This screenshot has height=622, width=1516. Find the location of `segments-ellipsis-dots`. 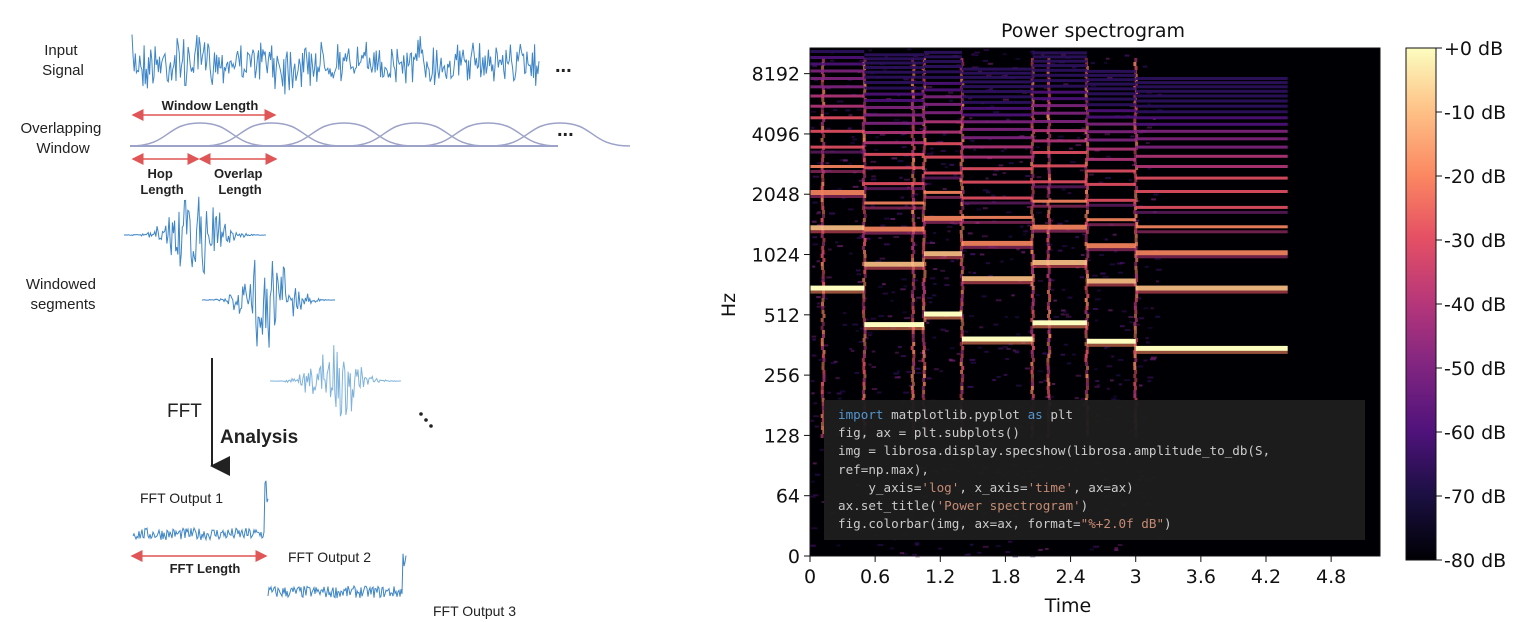

segments-ellipsis-dots is located at coordinates (426, 420).